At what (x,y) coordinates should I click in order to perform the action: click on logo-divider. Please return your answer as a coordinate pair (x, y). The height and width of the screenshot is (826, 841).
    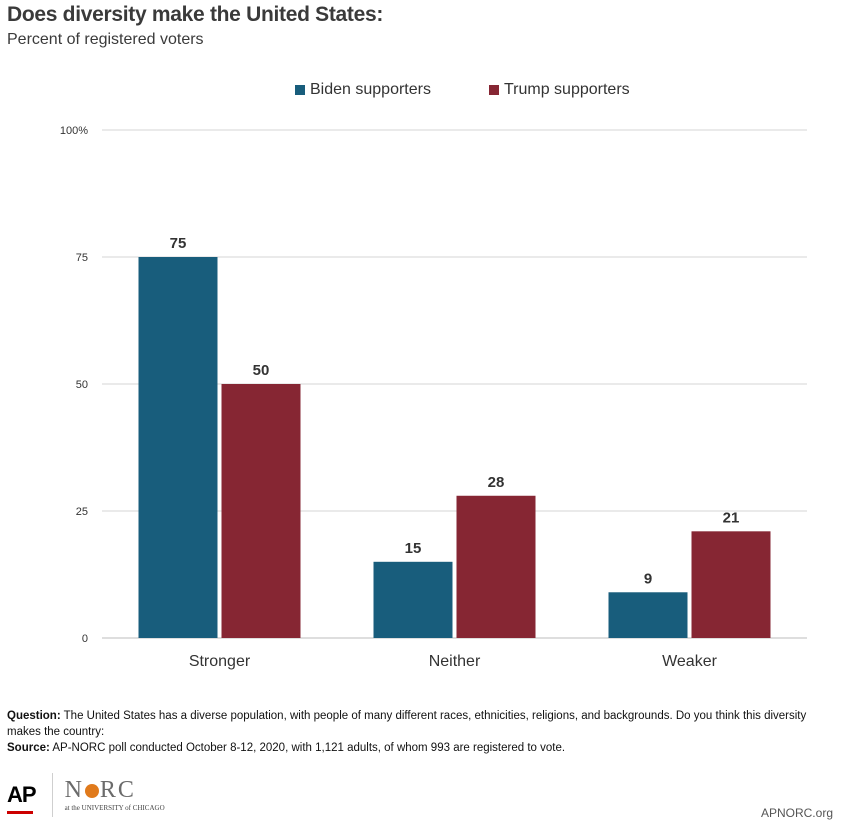
    Looking at the image, I should click on (52, 795).